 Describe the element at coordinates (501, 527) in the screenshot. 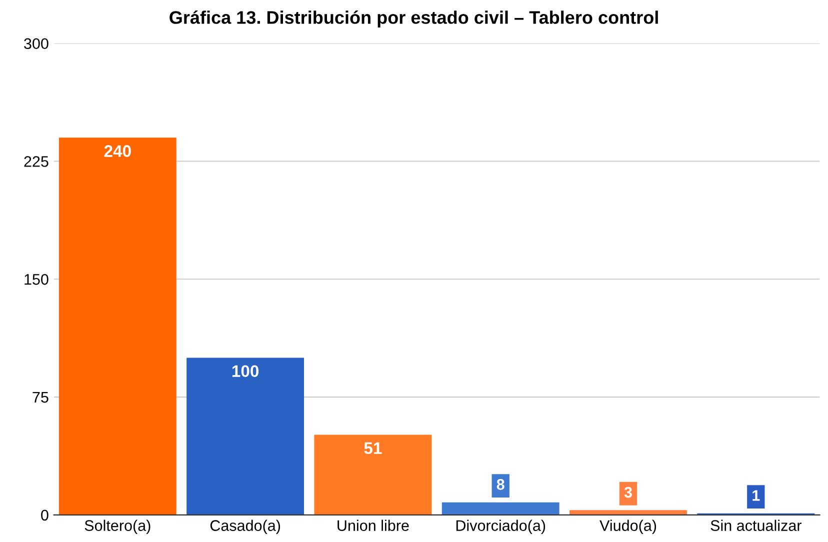

I see `x-tick-label: Divorciado(a)` at that location.